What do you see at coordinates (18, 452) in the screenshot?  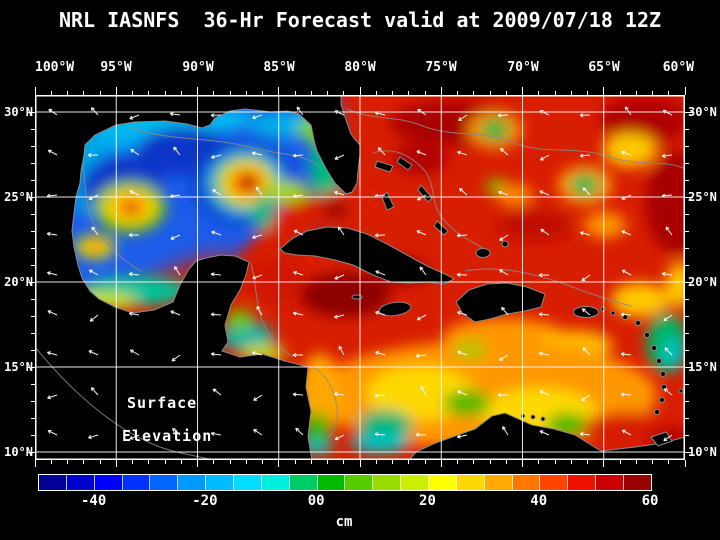 I see `lat-tick-label: 10°N` at bounding box center [18, 452].